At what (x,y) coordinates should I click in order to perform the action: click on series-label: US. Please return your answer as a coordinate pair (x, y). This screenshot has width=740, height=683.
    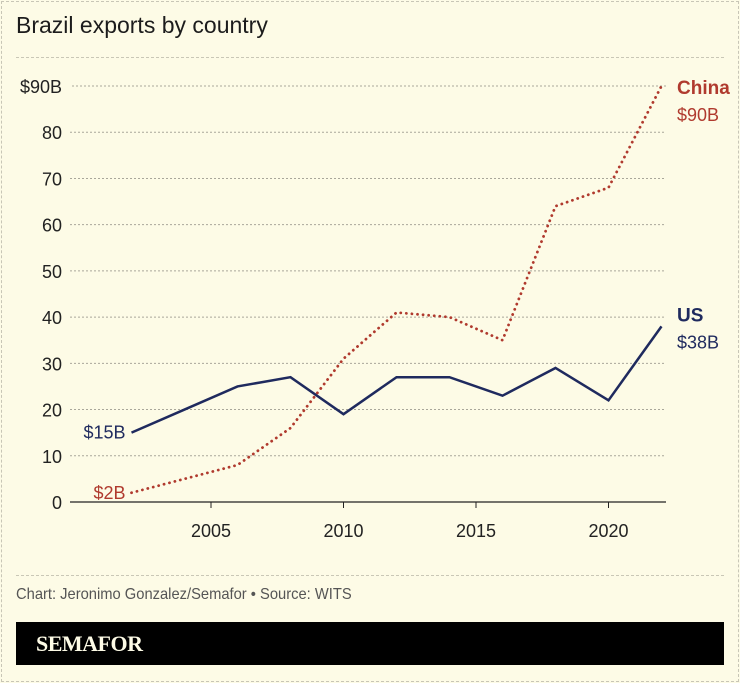
    Looking at the image, I should click on (690, 315).